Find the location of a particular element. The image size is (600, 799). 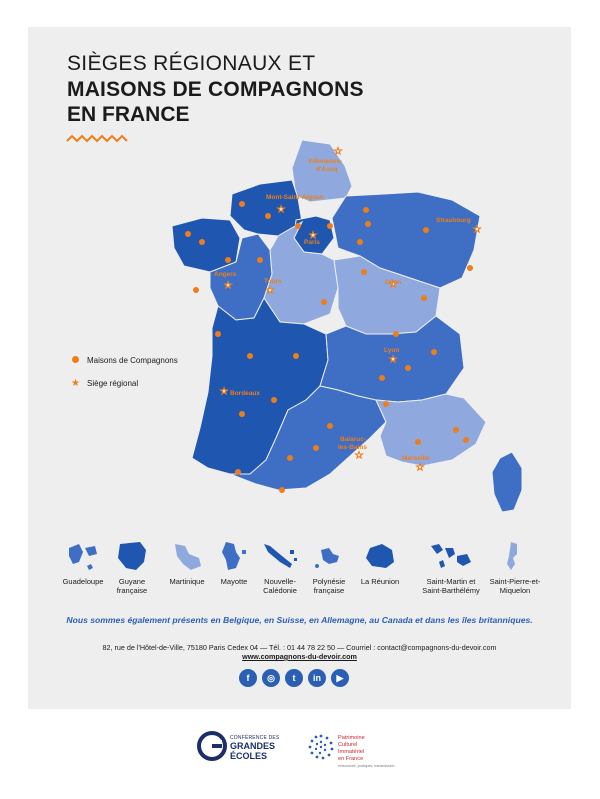

region-normandie is located at coordinates (266, 208).